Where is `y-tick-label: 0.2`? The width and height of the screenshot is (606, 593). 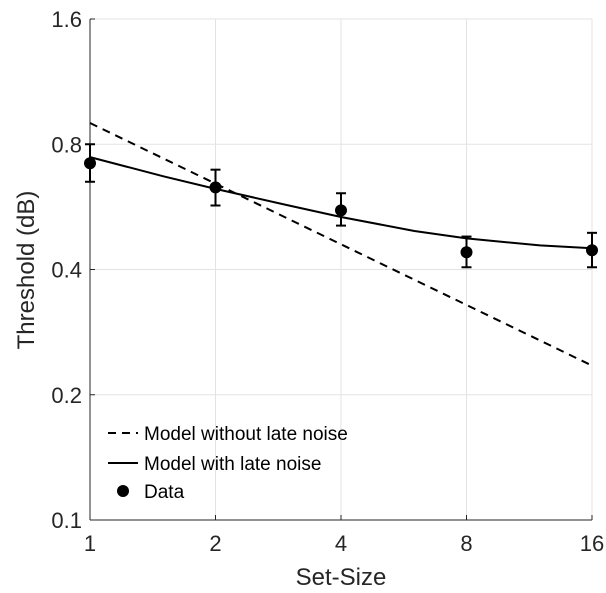 y-tick-label: 0.2 is located at coordinates (66, 395).